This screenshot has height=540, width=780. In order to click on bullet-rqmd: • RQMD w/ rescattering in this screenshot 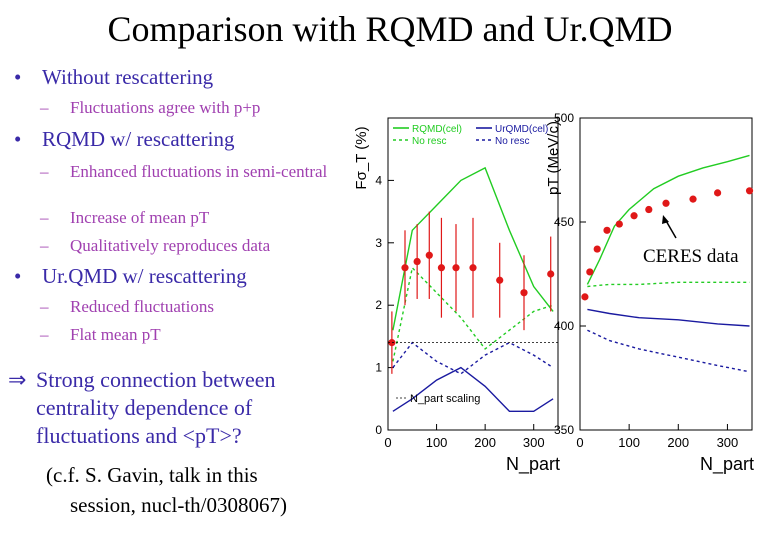, I will do `click(124, 139)`.